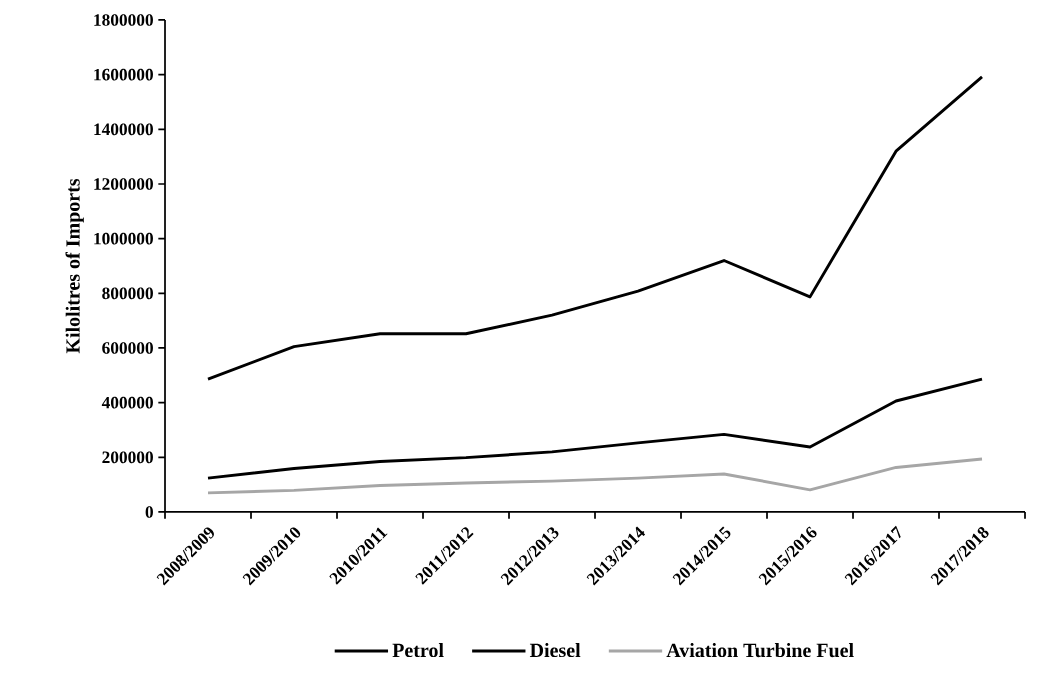 This screenshot has height=684, width=1057. What do you see at coordinates (149, 512) in the screenshot?
I see `y-tick-label: 0` at bounding box center [149, 512].